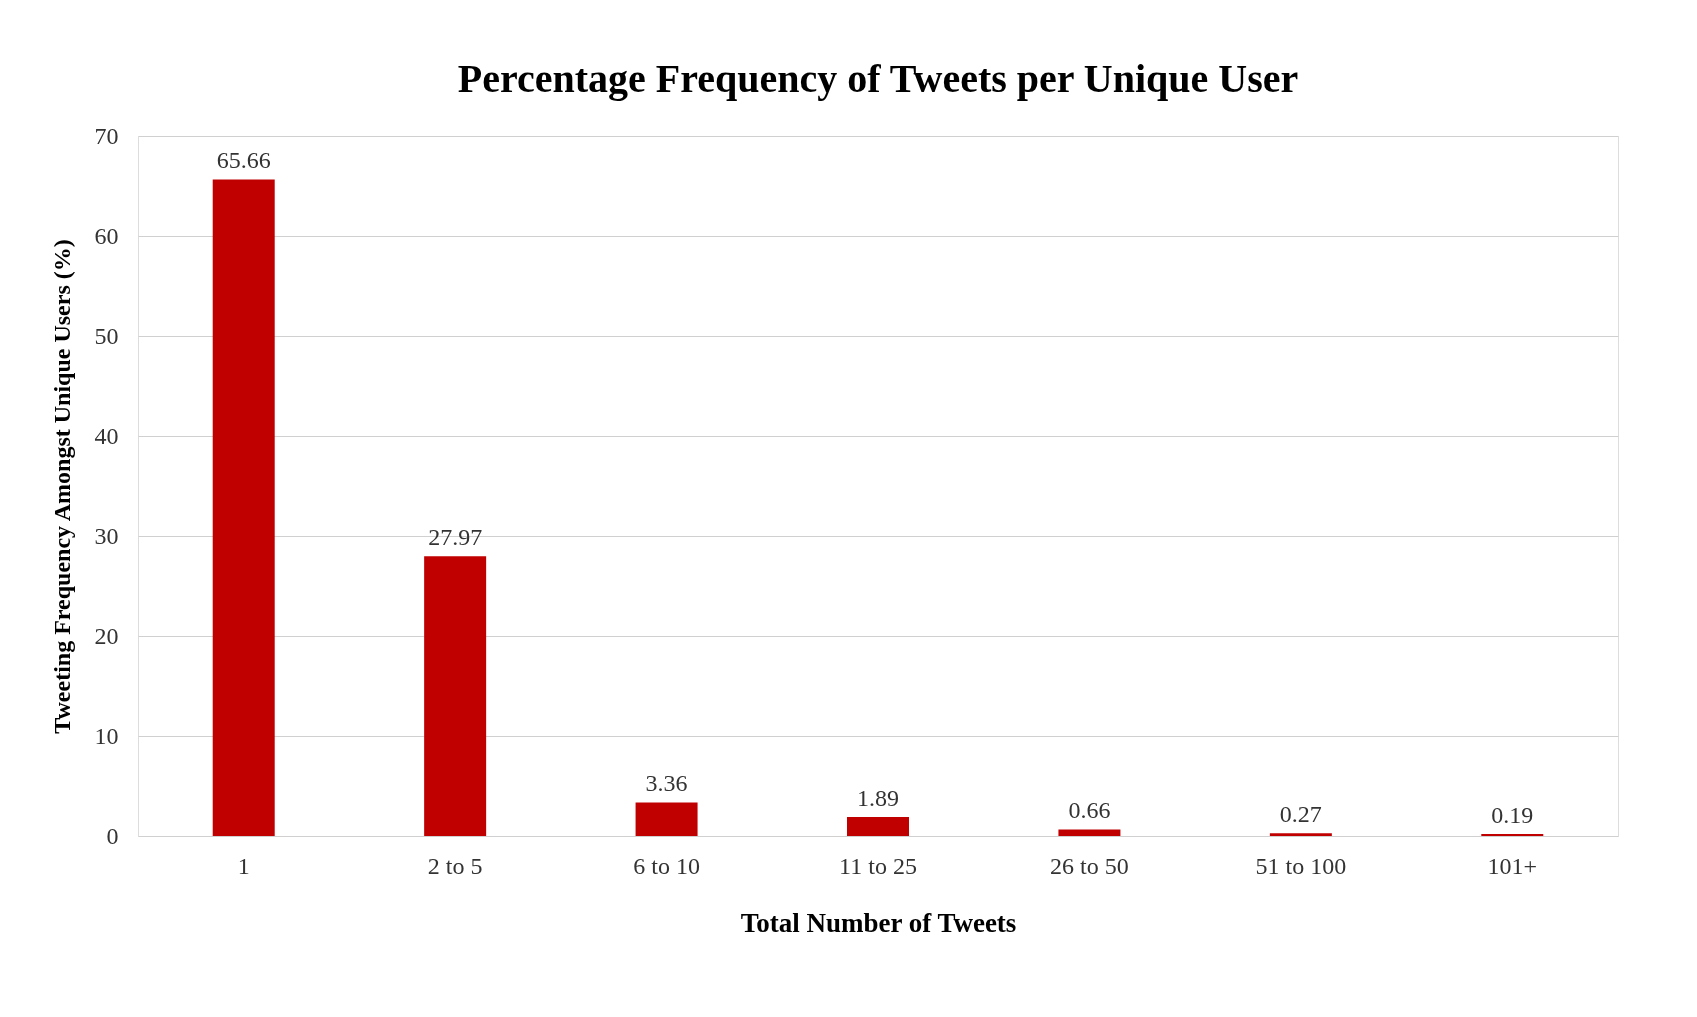 Image resolution: width=1697 pixels, height=1017 pixels. What do you see at coordinates (106, 335) in the screenshot?
I see `y-tick-label: 50` at bounding box center [106, 335].